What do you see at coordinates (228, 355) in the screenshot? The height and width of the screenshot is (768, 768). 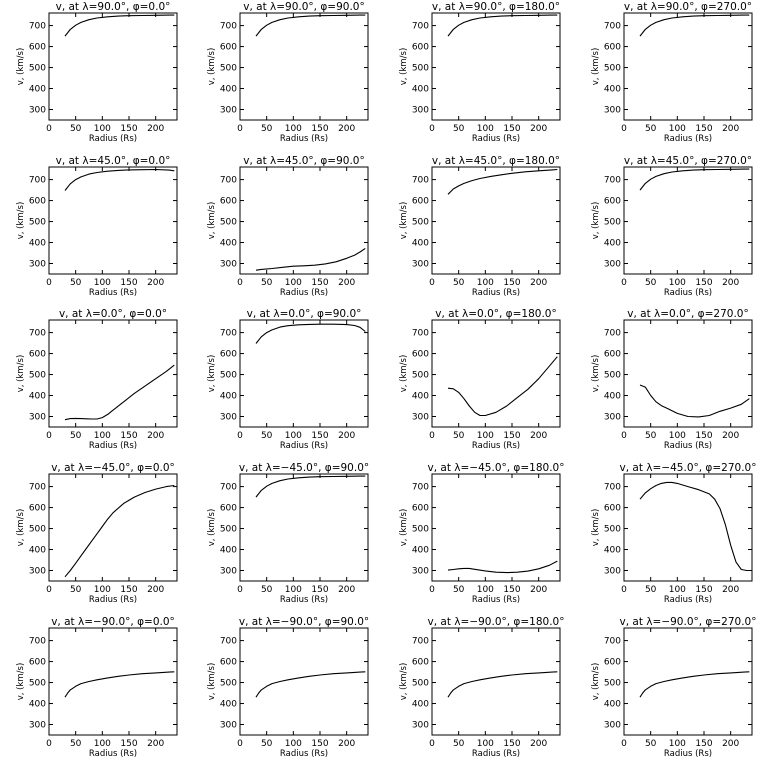 I see `chart-10-y-tick-label: 600` at bounding box center [228, 355].